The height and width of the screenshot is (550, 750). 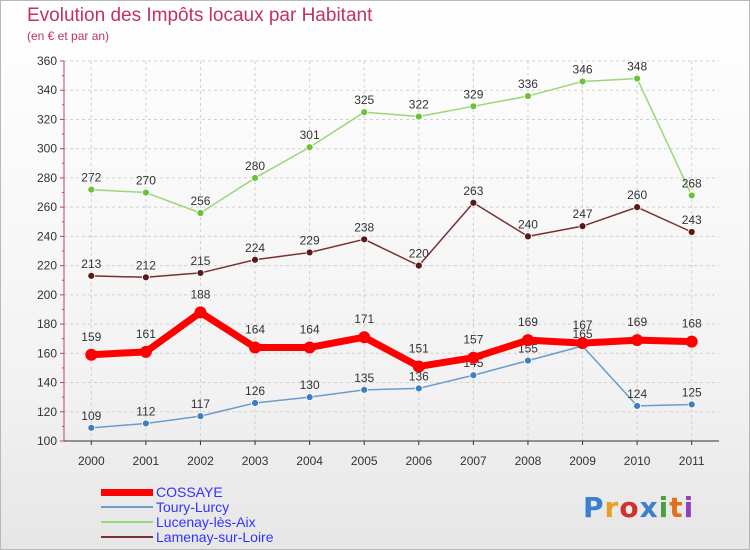 I want to click on y-tick-label: 180, so click(x=47, y=324).